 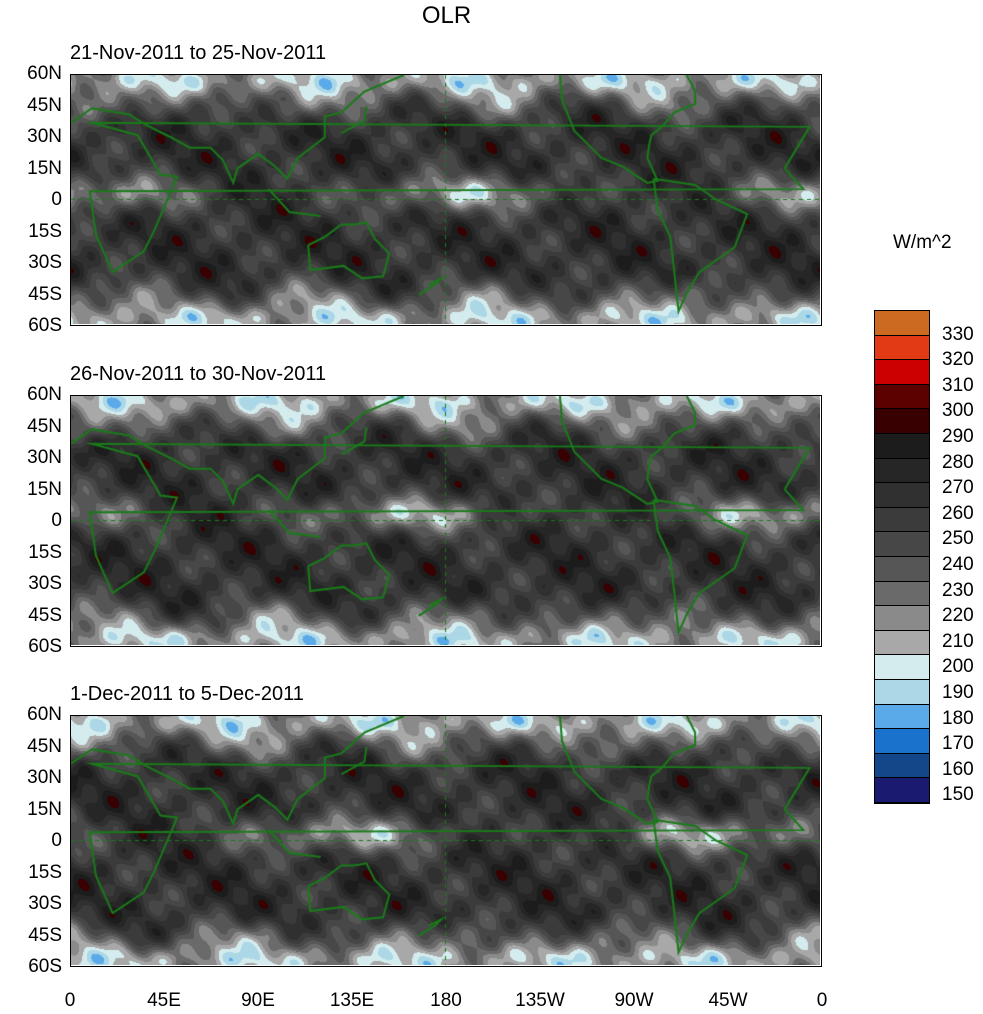 I want to click on colorbar-label: 330, so click(x=958, y=334).